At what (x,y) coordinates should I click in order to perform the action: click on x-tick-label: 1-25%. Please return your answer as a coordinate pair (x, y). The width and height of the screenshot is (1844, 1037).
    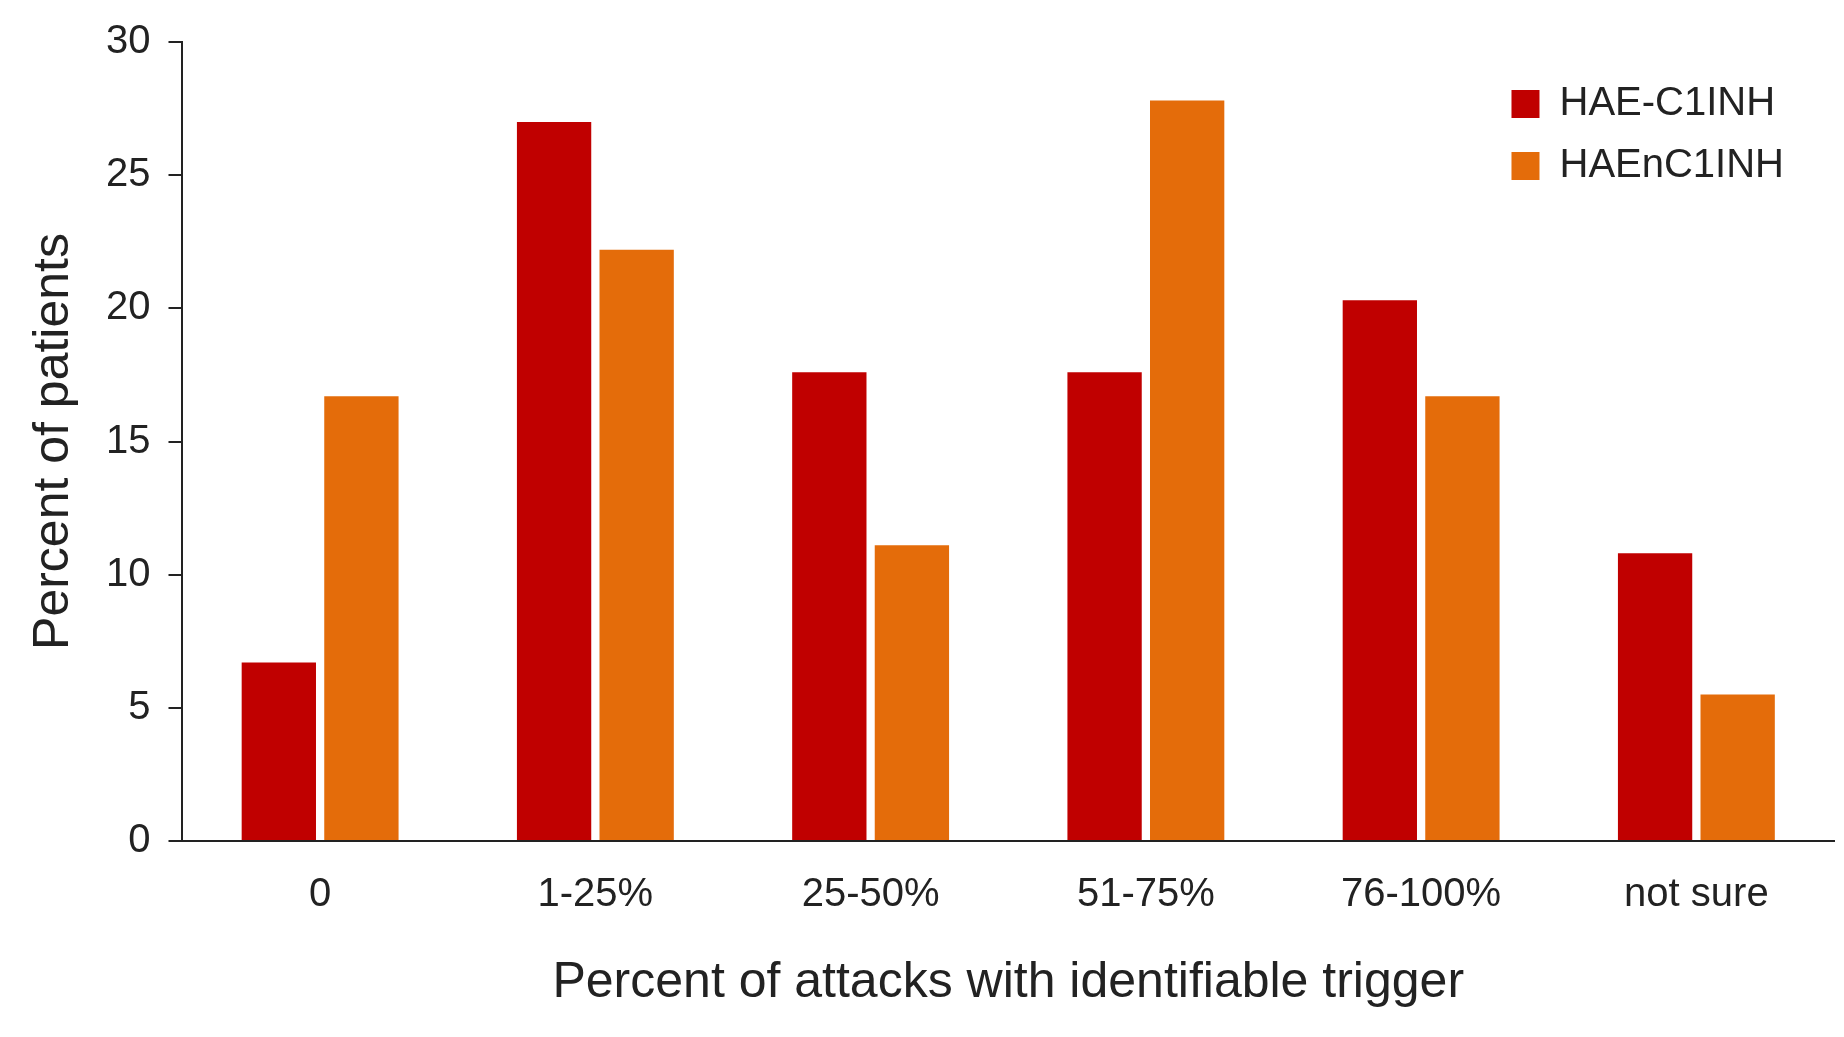
    Looking at the image, I should click on (595, 892).